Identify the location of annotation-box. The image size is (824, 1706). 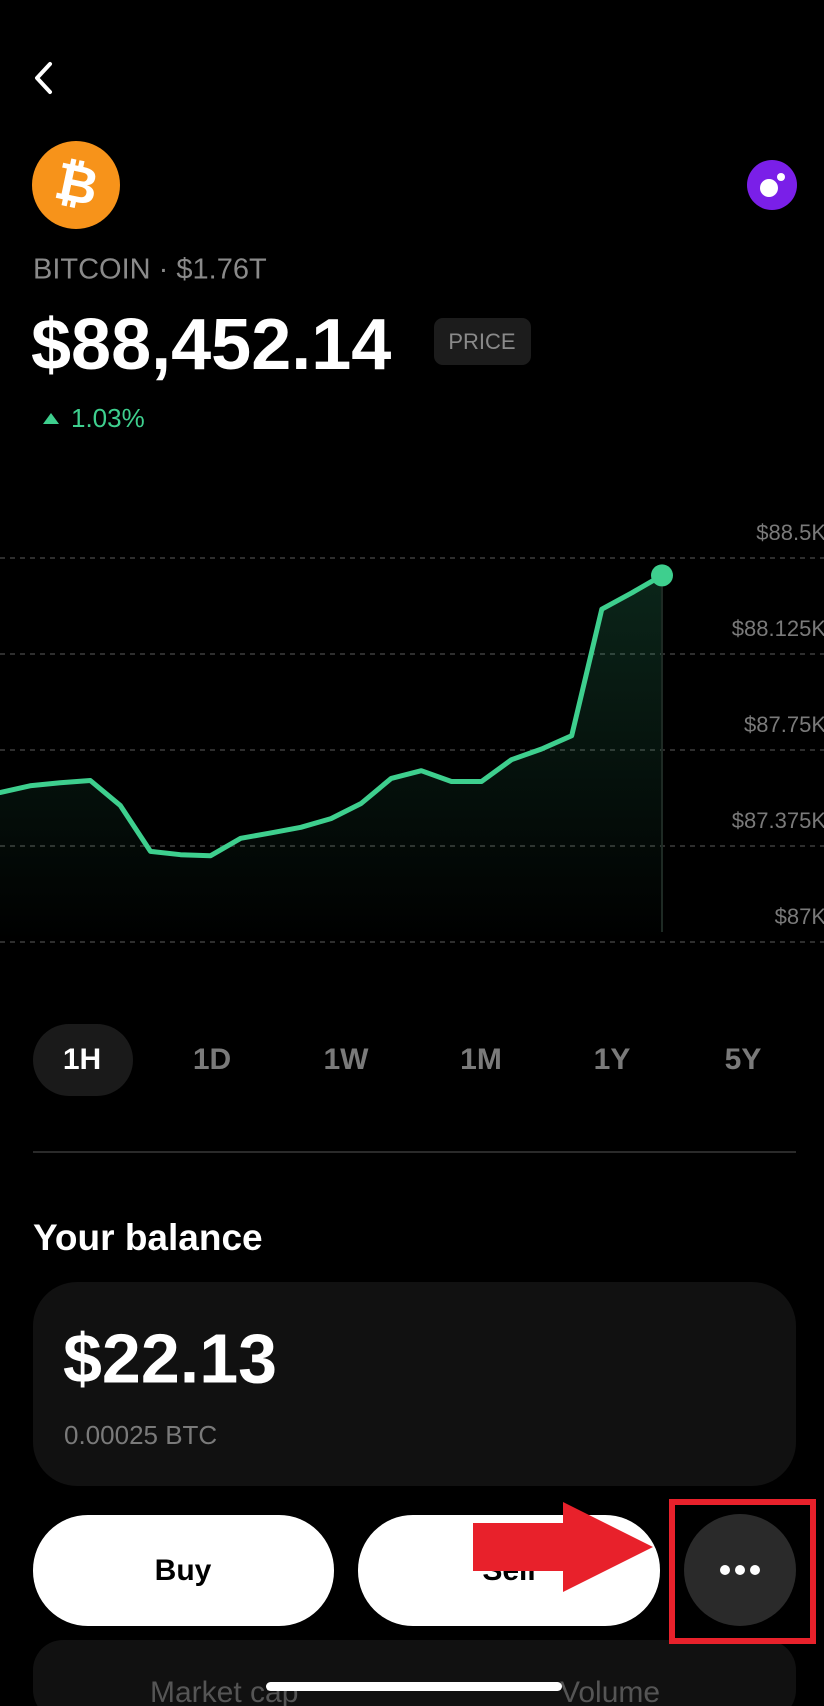
(742, 1571).